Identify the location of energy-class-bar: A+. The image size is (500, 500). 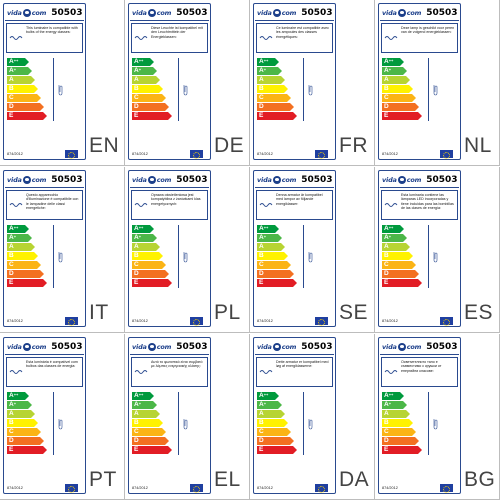
(144, 71).